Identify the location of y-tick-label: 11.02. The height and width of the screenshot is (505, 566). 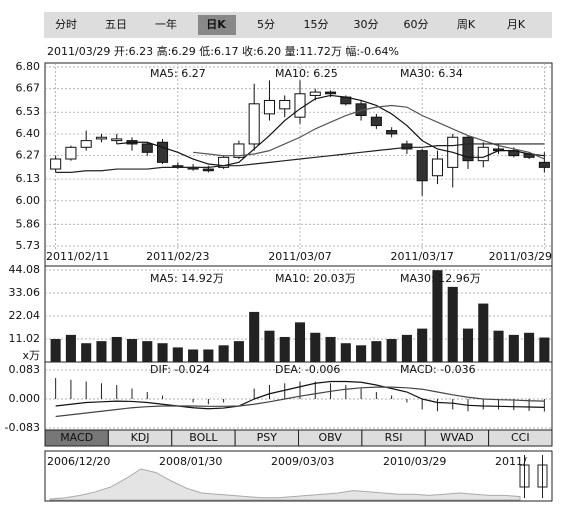
(25, 338).